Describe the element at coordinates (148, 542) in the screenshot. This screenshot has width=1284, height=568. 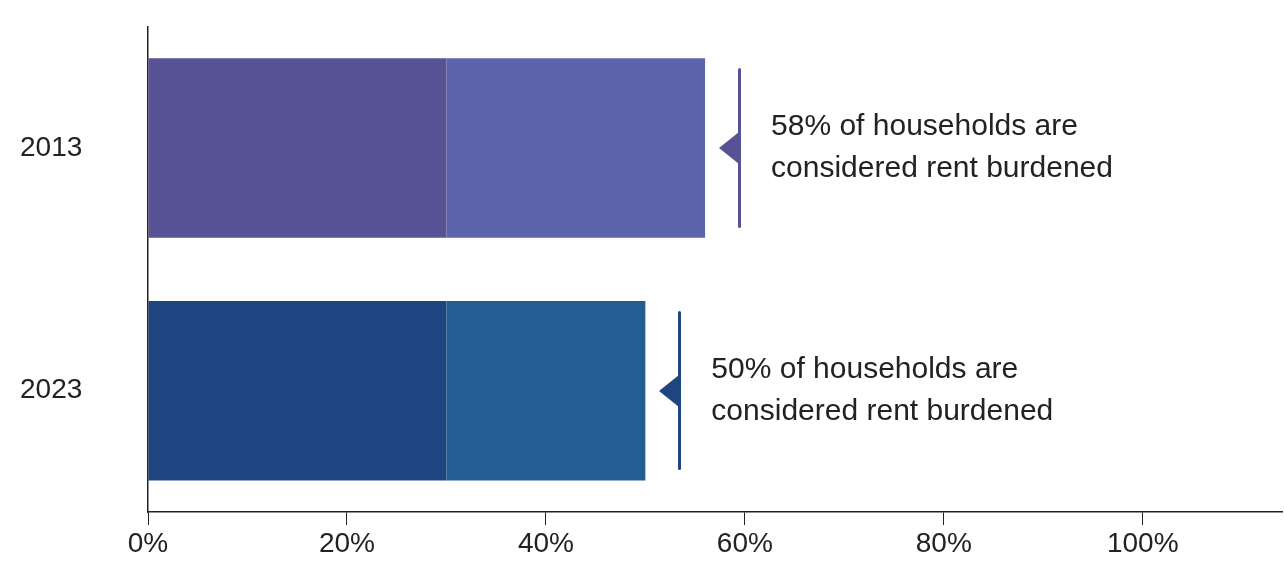
I see `x-tick-label: 0%` at that location.